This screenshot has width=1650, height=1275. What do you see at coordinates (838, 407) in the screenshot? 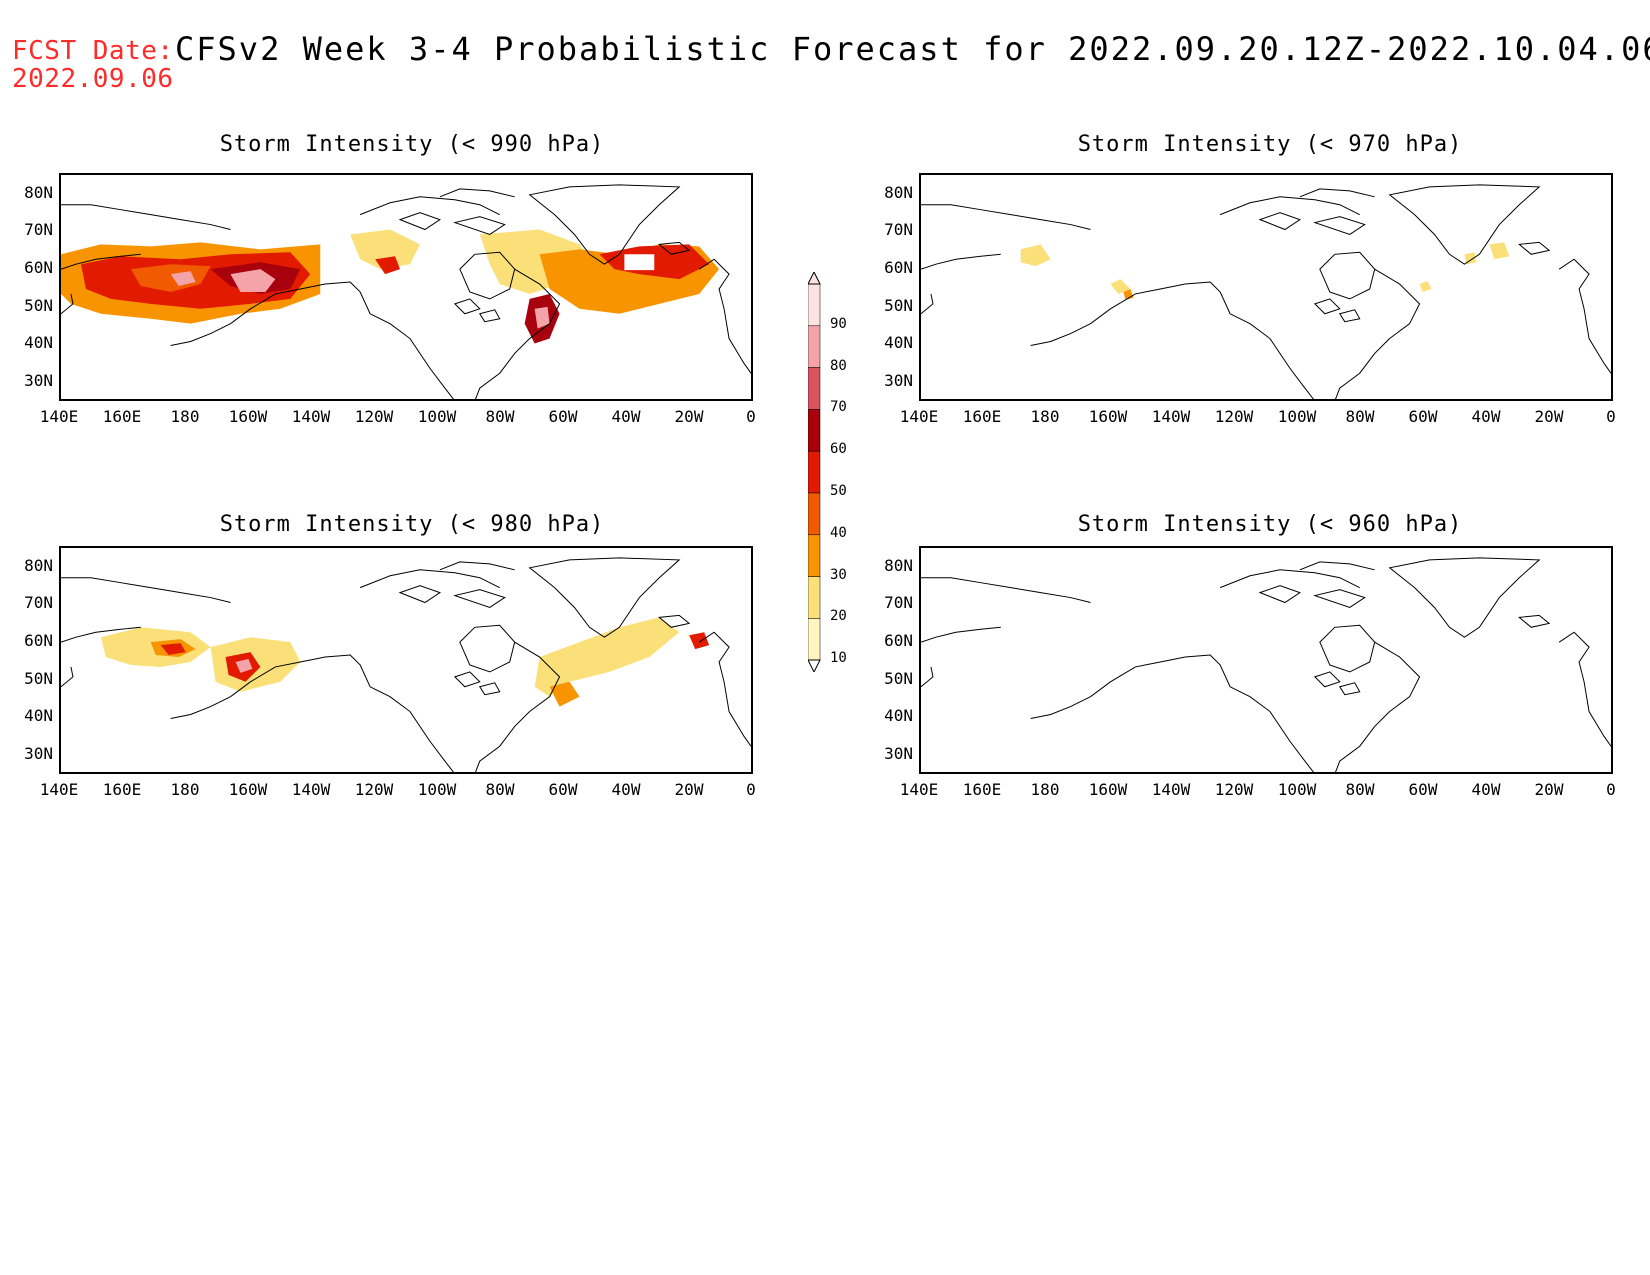
I see `colorbar-level-label: 70` at bounding box center [838, 407].